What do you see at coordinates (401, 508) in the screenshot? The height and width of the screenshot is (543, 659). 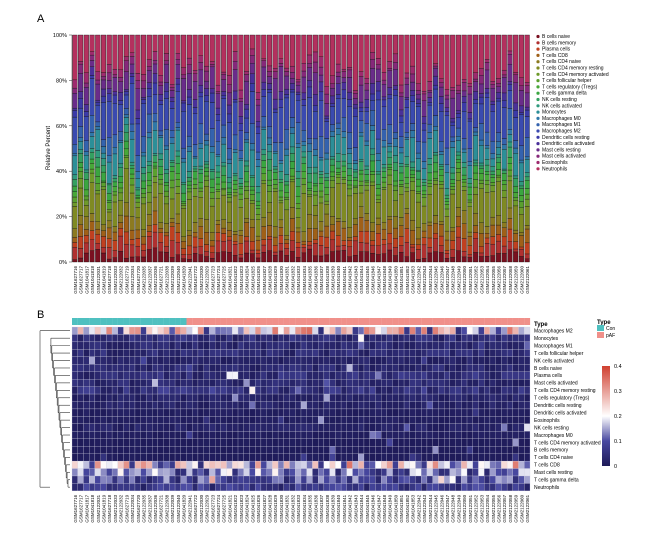 I see `column-label: GSM1041851` at bounding box center [401, 508].